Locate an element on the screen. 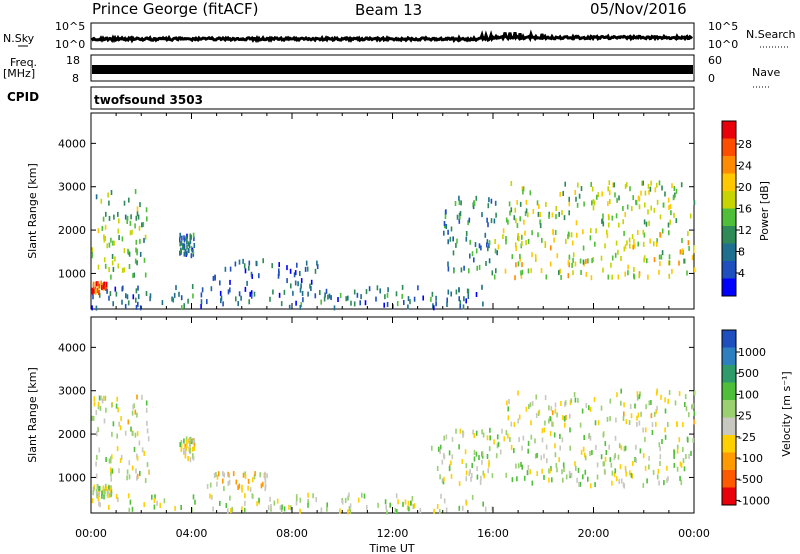  x-tick-label: 04:00 is located at coordinates (192, 533).